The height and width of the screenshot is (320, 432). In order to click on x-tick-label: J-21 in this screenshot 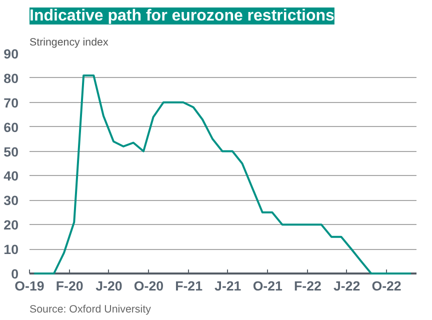, I will do `click(228, 286)`.